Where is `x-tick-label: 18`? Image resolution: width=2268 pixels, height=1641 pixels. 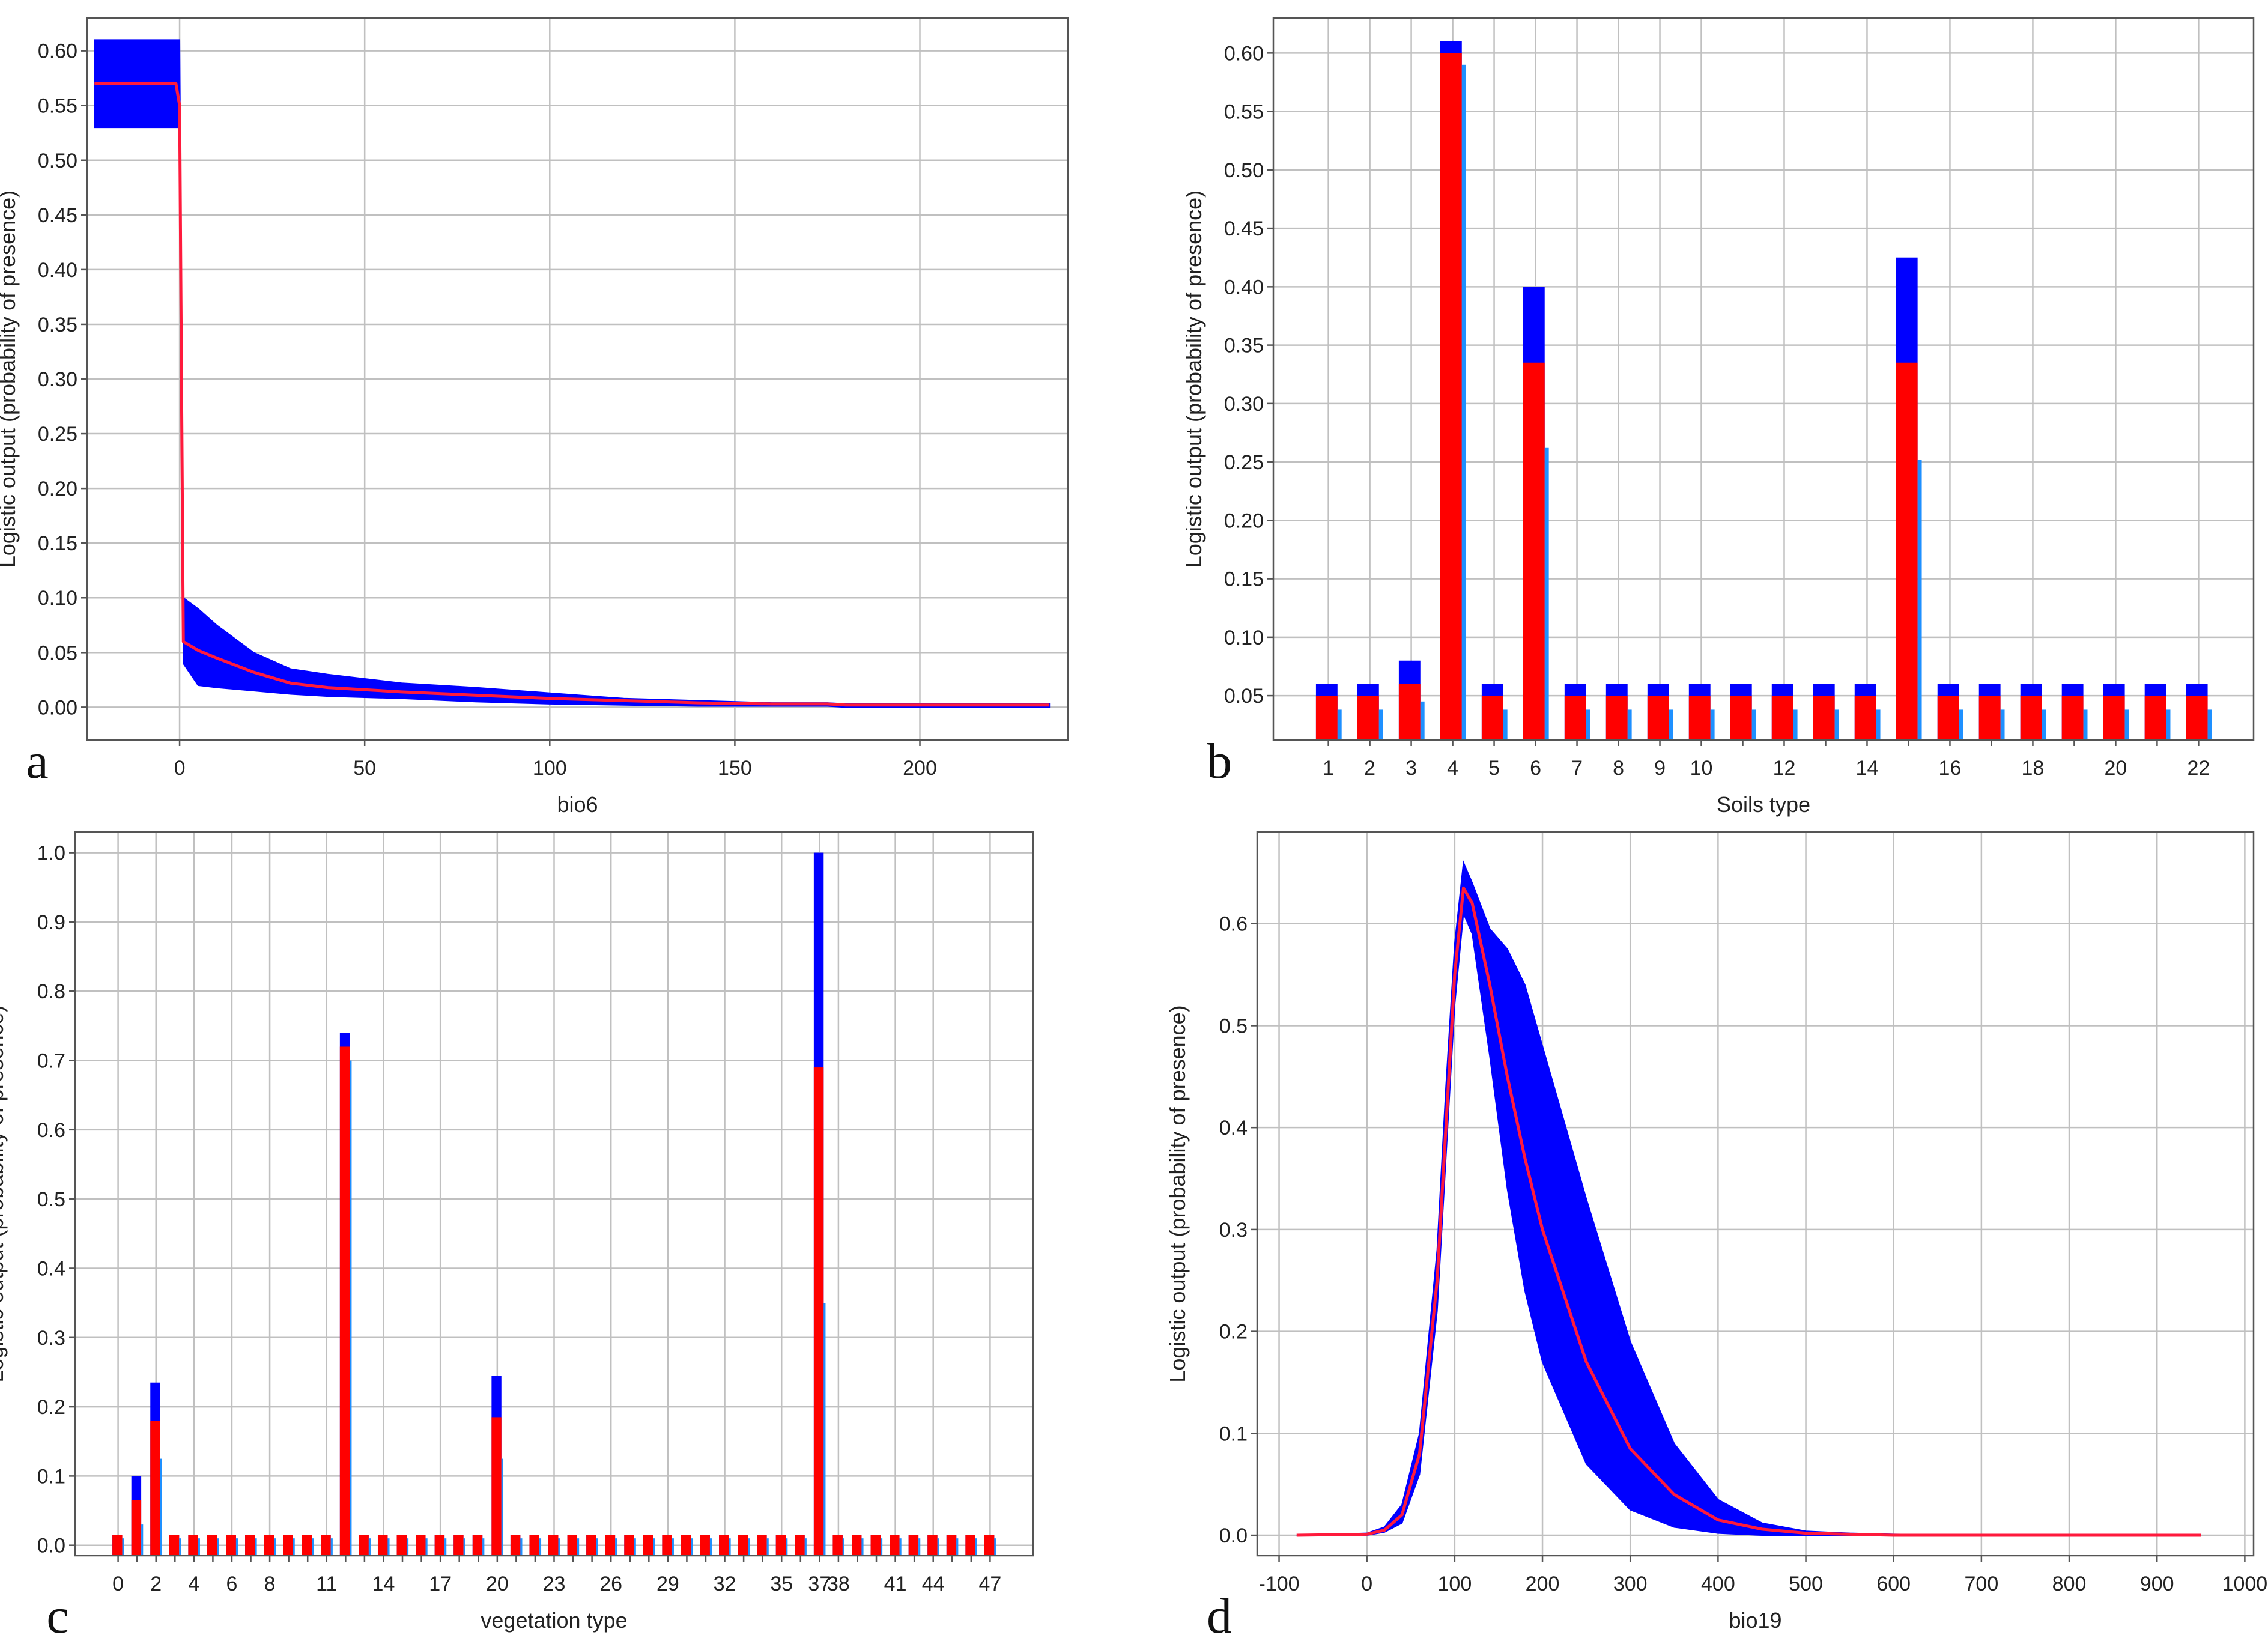 x-tick-label: 18 is located at coordinates (2033, 768).